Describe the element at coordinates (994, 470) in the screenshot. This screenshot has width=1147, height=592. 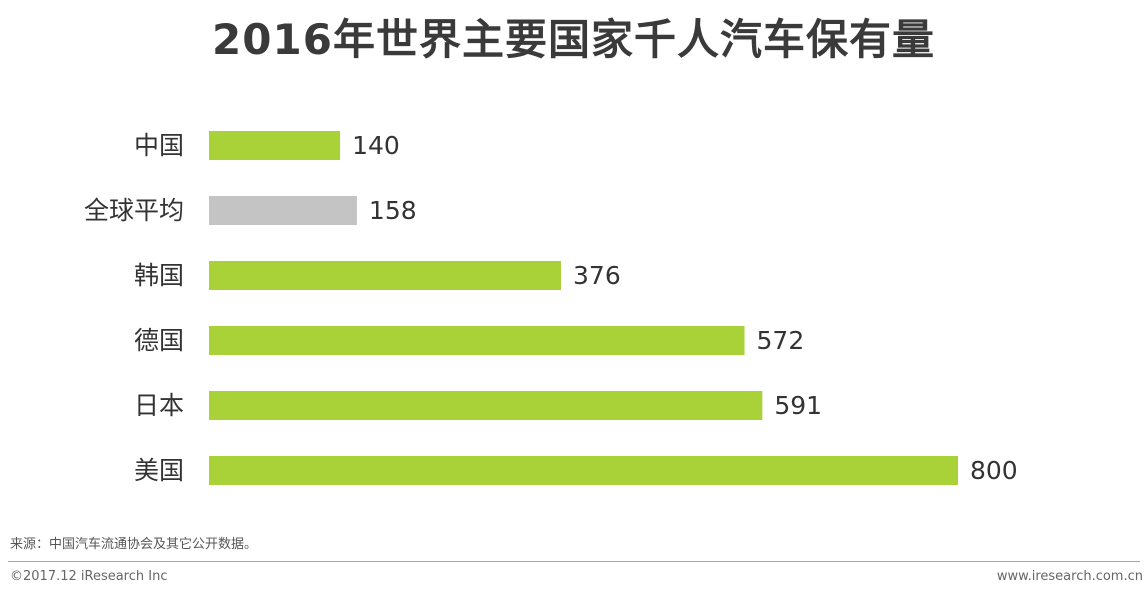
I see `data-label: 800` at that location.